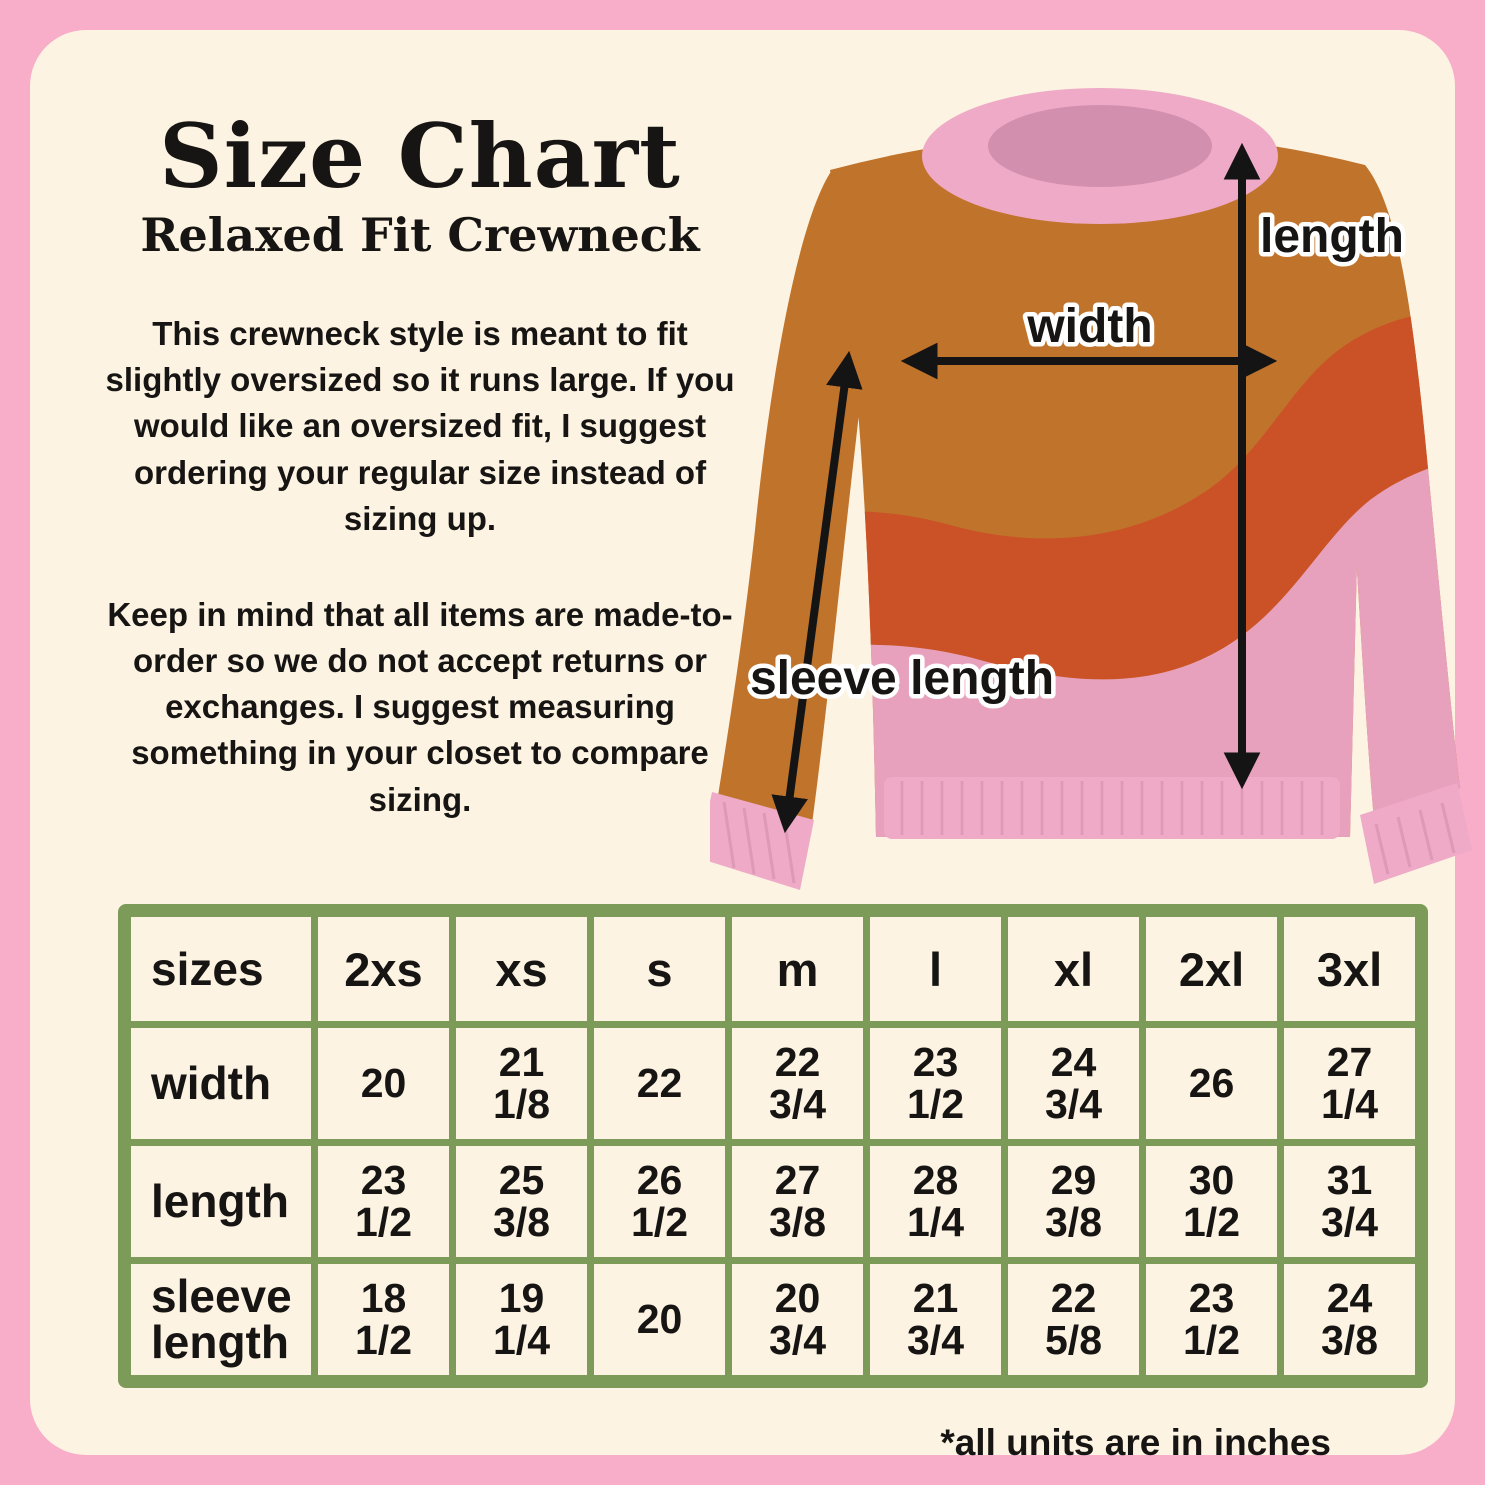 Image resolution: width=1485 pixels, height=1485 pixels. What do you see at coordinates (1349, 969) in the screenshot?
I see `size-table-header: 3xl` at bounding box center [1349, 969].